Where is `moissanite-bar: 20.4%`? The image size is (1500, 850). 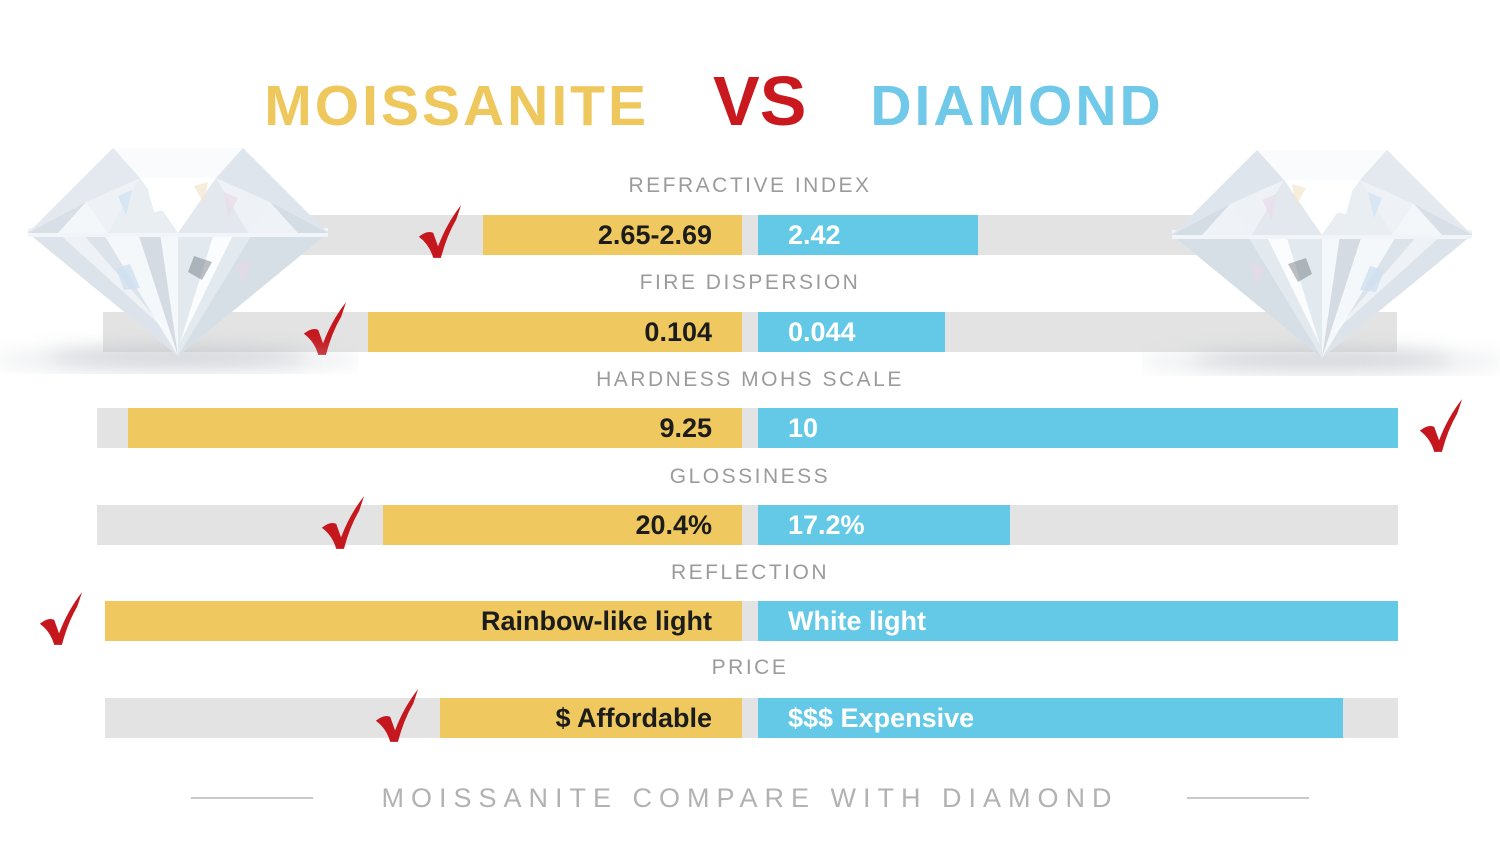
moissanite-bar: 20.4% is located at coordinates (562, 525).